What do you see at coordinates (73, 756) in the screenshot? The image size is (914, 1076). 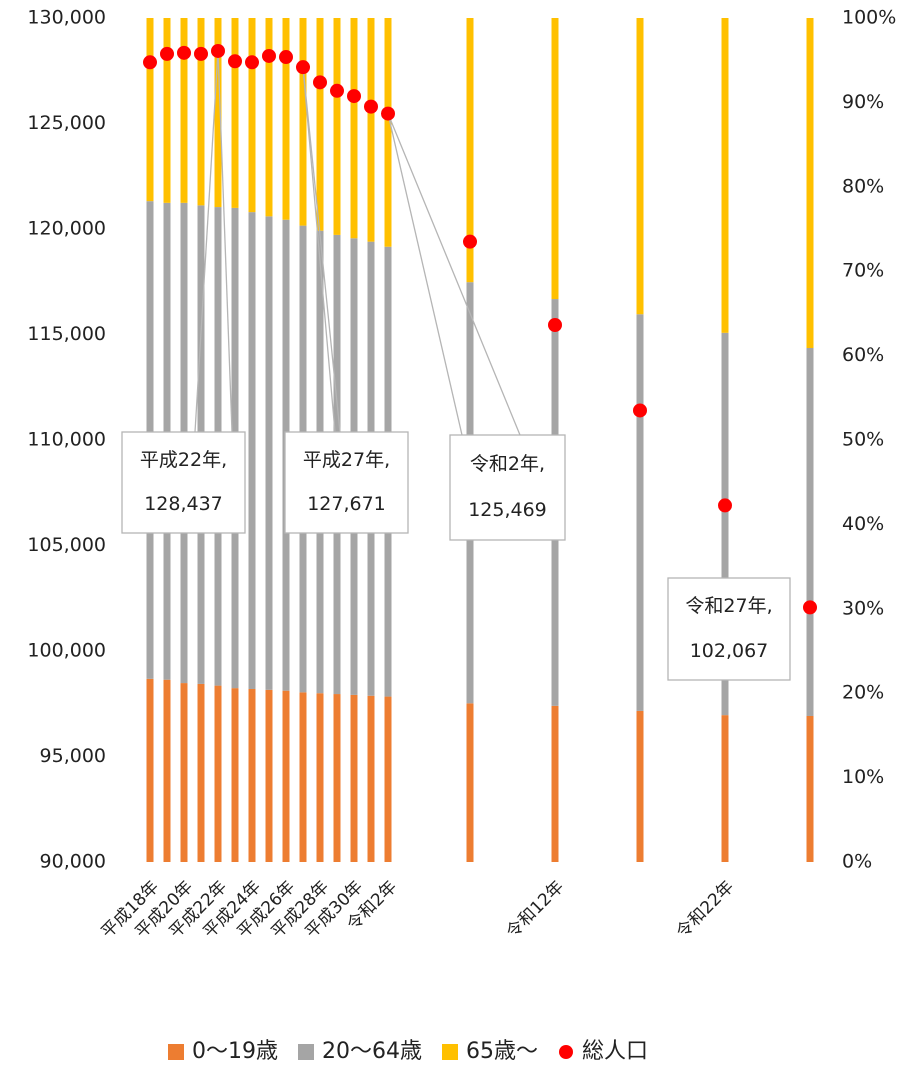 I see `y-tick-label: 95,000` at bounding box center [73, 756].